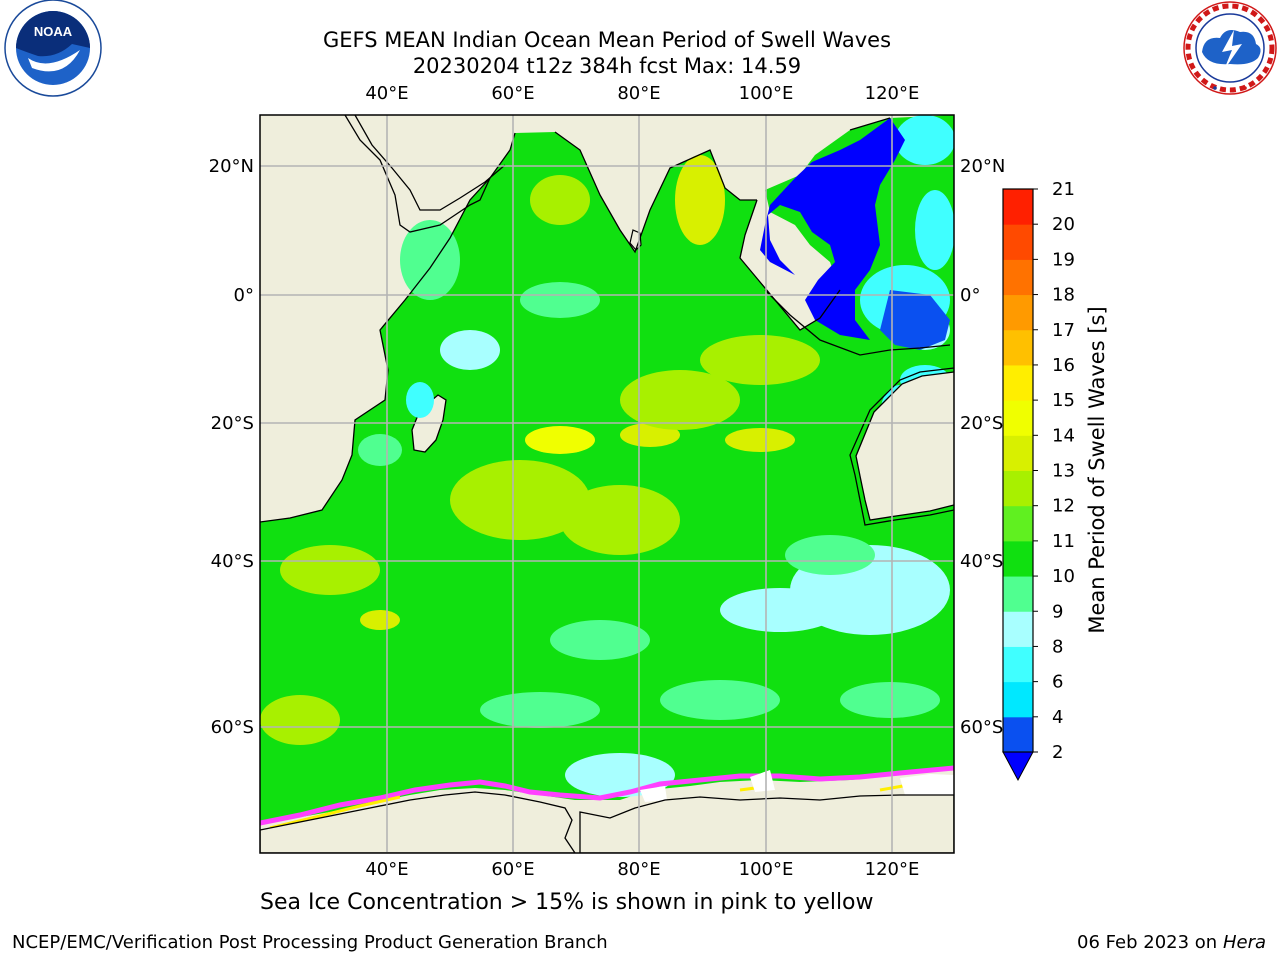 The image size is (1280, 960). Describe the element at coordinates (981, 561) in the screenshot. I see `lat-tick-label-right: 40°S` at that location.